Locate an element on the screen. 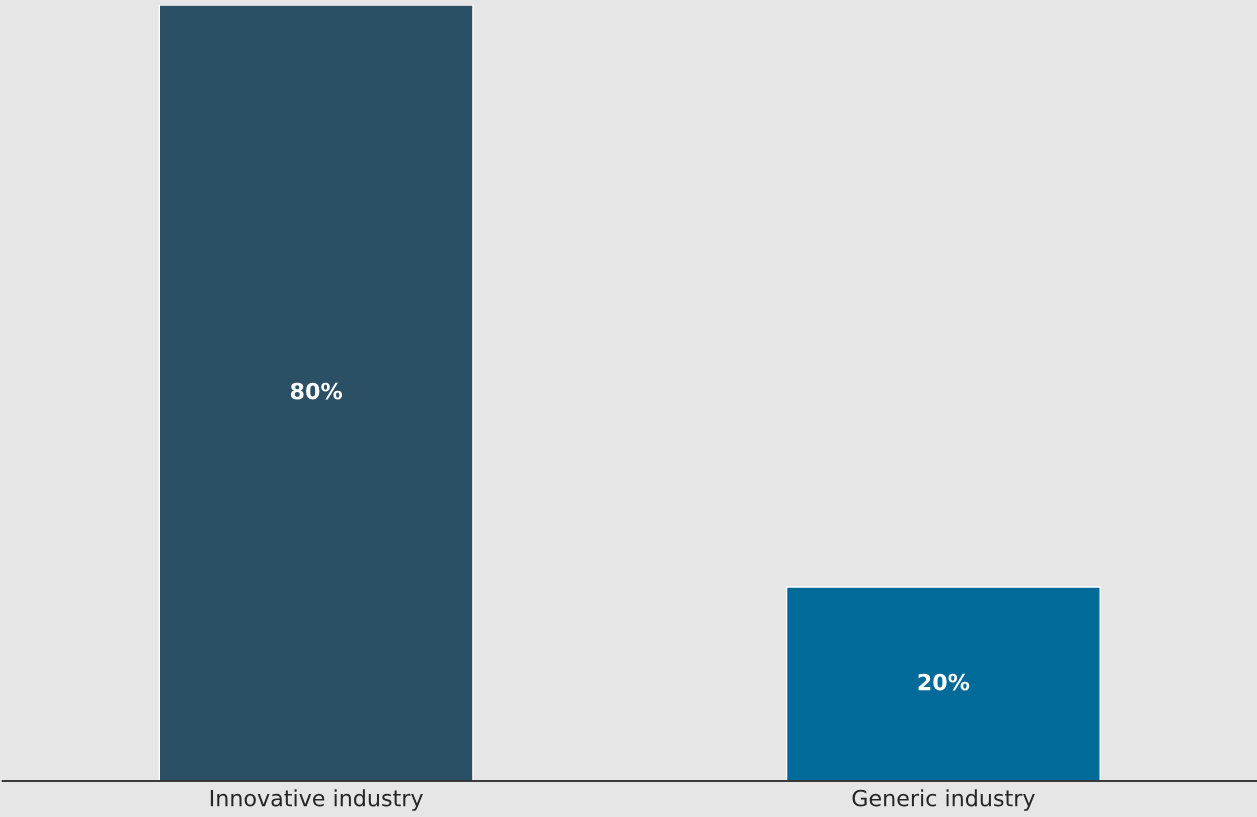  x-tick-label: Innovative industry is located at coordinates (316, 800).